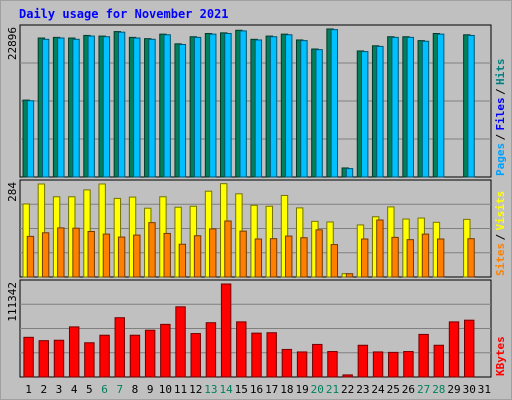 The image size is (512, 400). What do you see at coordinates (362, 389) in the screenshot?
I see `x-tick-label: 23` at bounding box center [362, 389].